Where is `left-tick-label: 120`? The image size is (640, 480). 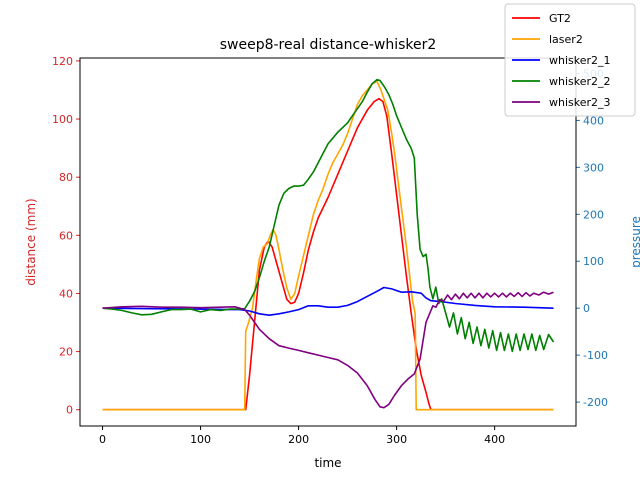
left-tick-label: 120 is located at coordinates (62, 61).